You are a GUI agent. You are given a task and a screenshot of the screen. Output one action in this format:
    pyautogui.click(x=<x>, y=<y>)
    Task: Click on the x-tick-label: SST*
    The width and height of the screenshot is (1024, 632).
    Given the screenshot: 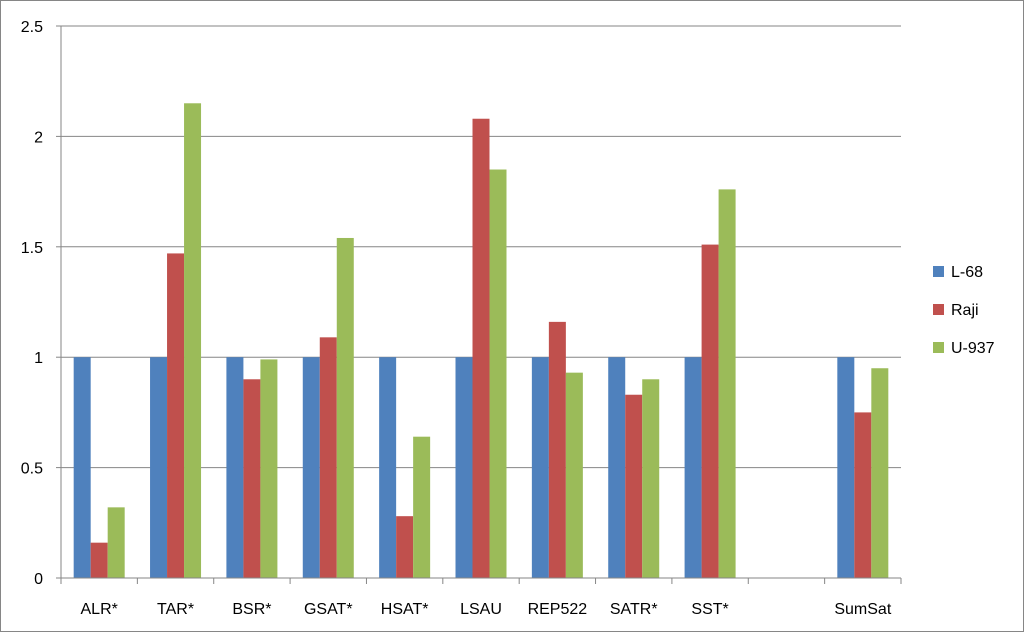 What is the action you would take?
    pyautogui.click(x=709, y=609)
    